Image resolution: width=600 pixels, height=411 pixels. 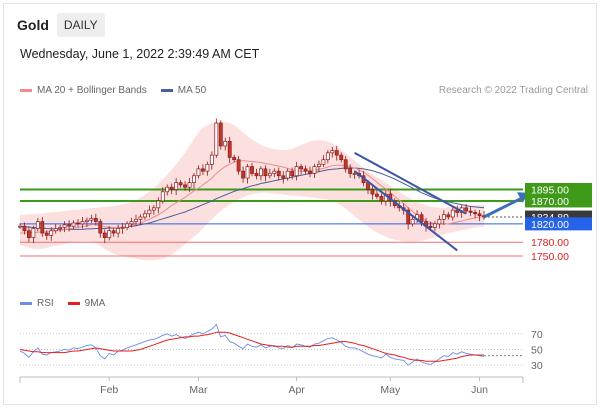 I want to click on channel-lower-line, so click(x=406, y=211).